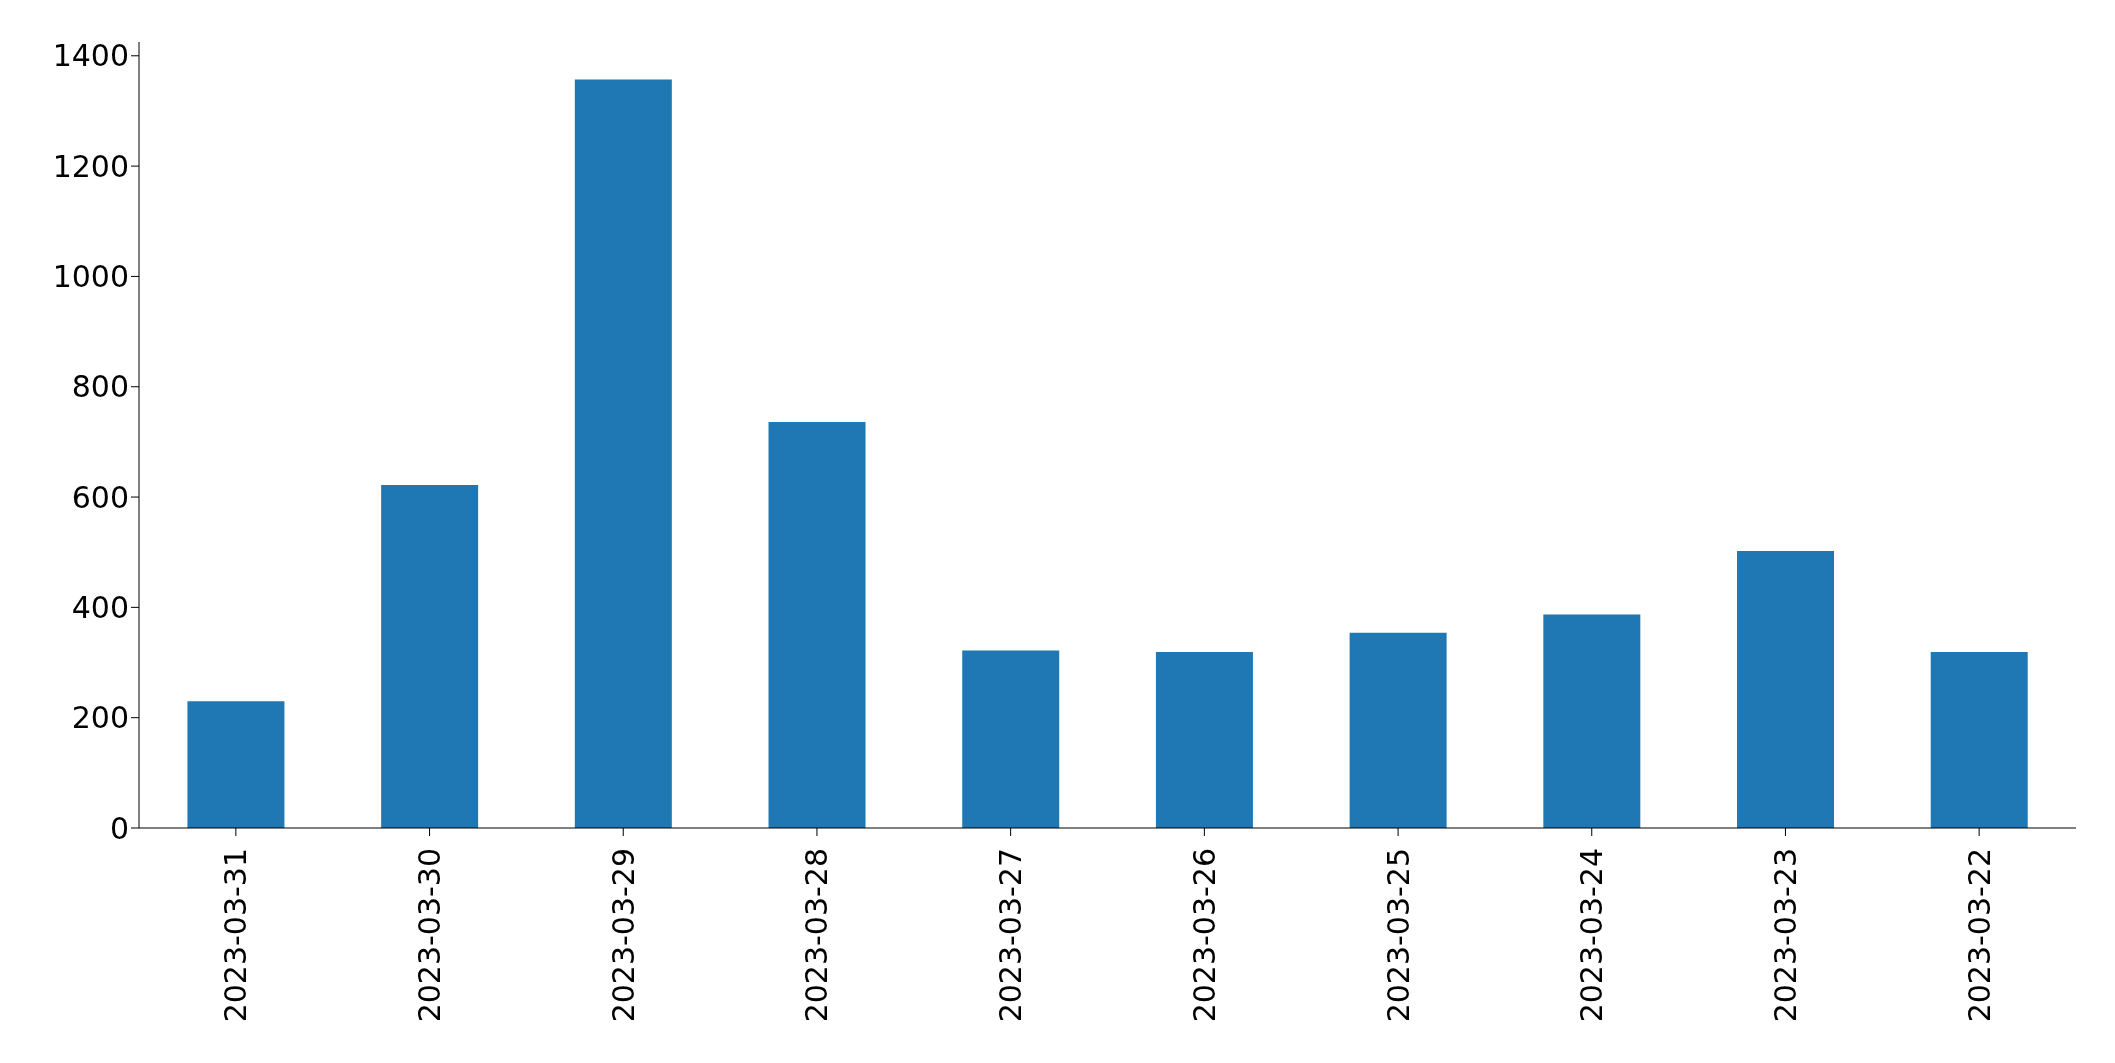 The image size is (2115, 1063). What do you see at coordinates (430, 935) in the screenshot?
I see `x-tick-label: 2023-03-30` at bounding box center [430, 935].